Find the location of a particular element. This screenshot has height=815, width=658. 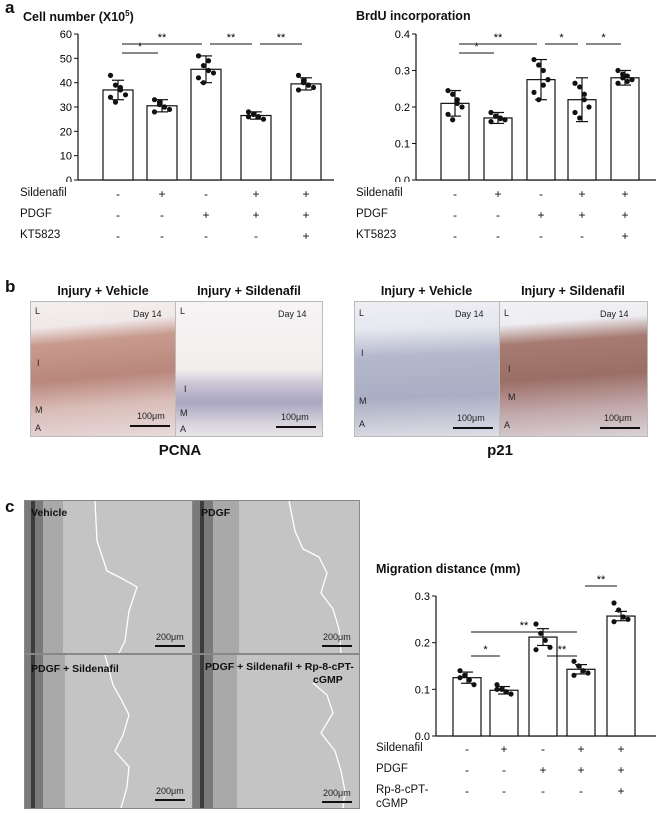

y-tick-label: 0.2 is located at coordinates (402, 108).